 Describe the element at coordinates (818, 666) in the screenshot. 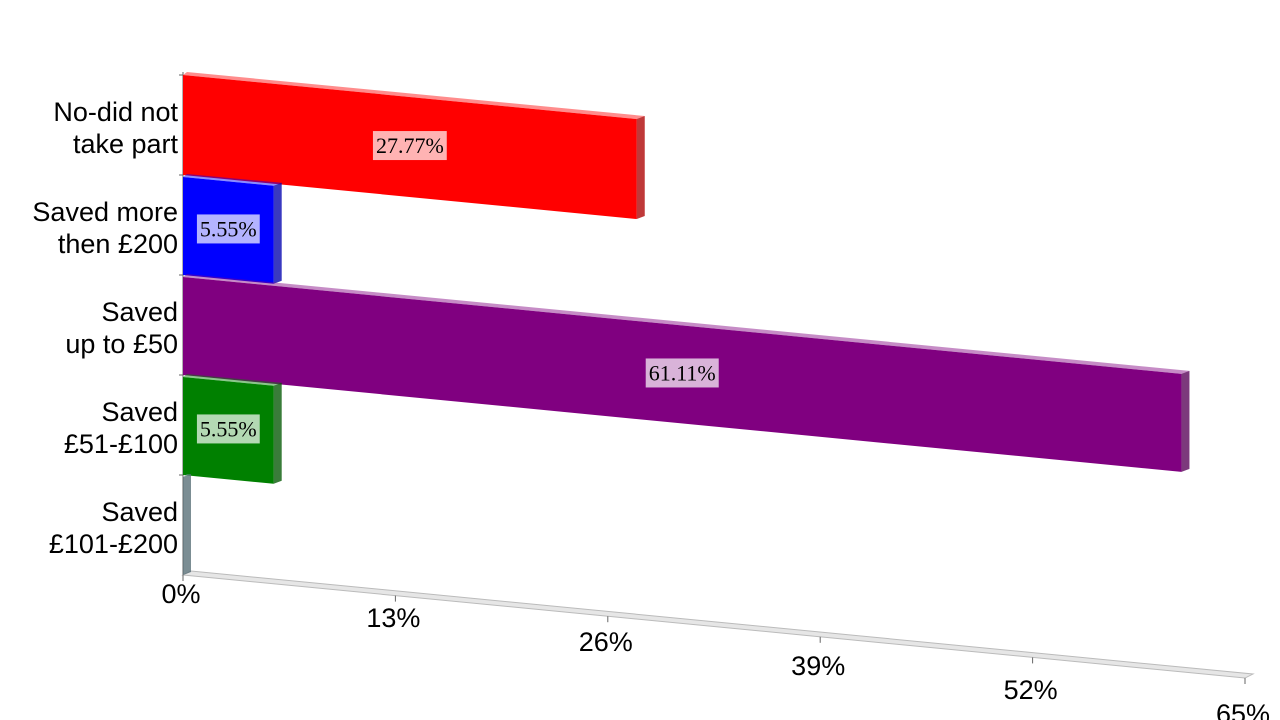

I see `x-tick-label: 39%` at that location.